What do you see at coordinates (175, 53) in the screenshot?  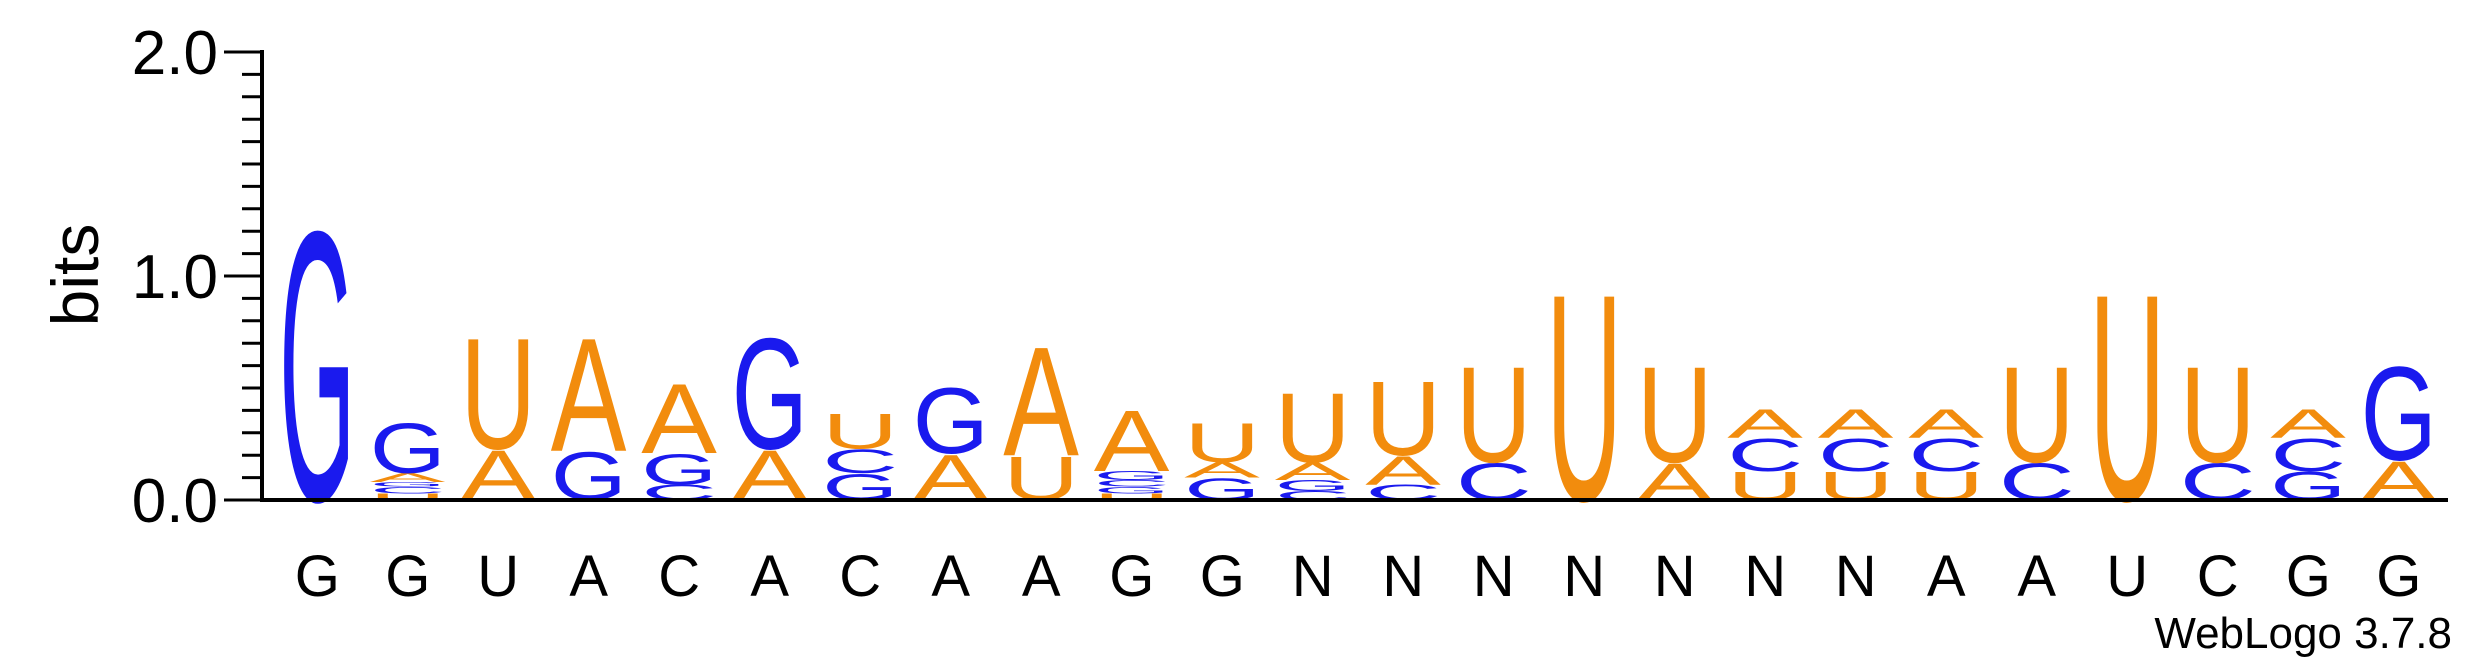 I see `y-tick-label: 2.0` at bounding box center [175, 53].